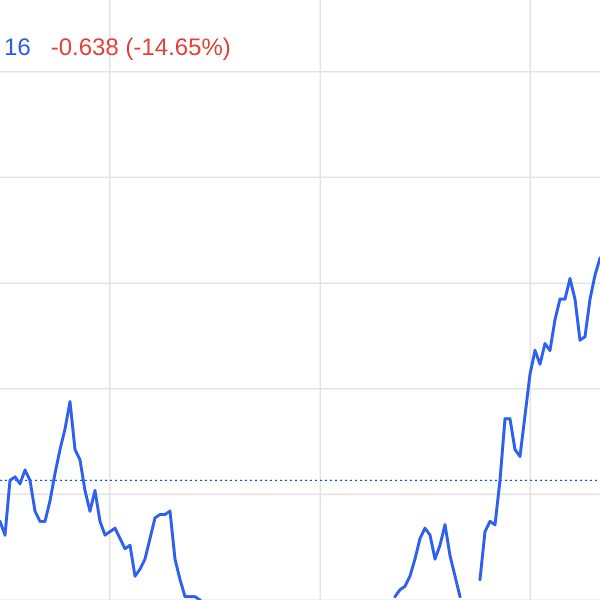  I want to click on text: -0.638 (-14.65%), so click(140, 47).